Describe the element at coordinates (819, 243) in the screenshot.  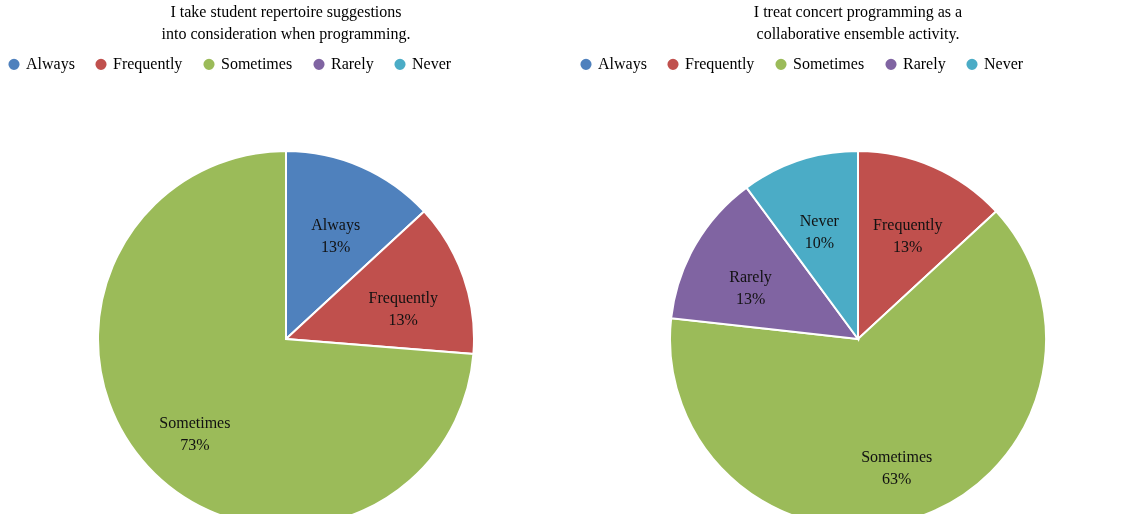
I see `data-label: 10%` at that location.